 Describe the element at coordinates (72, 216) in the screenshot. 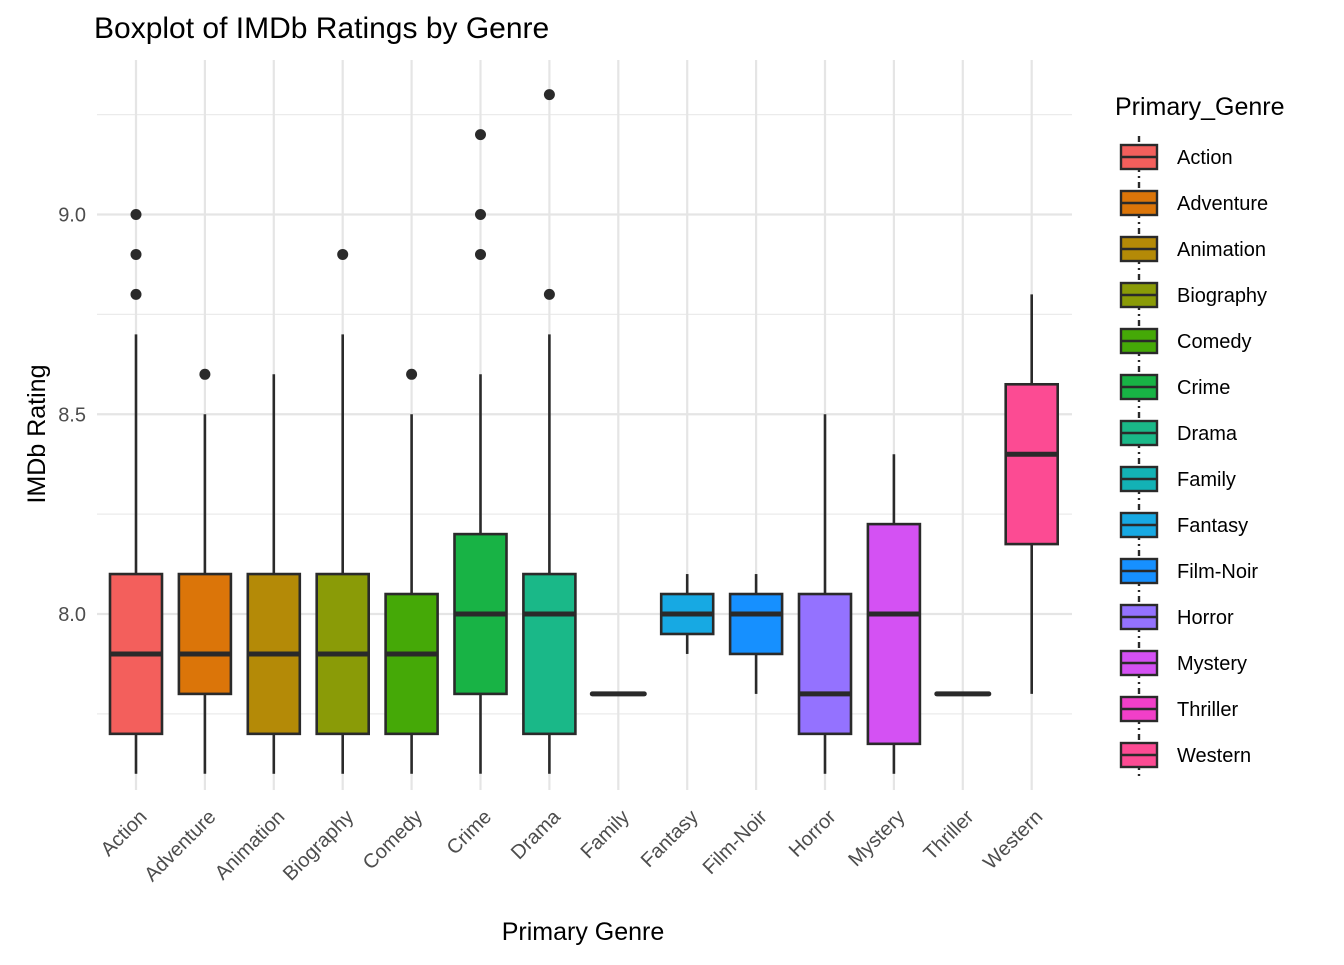

I see `y-tick-label: 9.0` at that location.